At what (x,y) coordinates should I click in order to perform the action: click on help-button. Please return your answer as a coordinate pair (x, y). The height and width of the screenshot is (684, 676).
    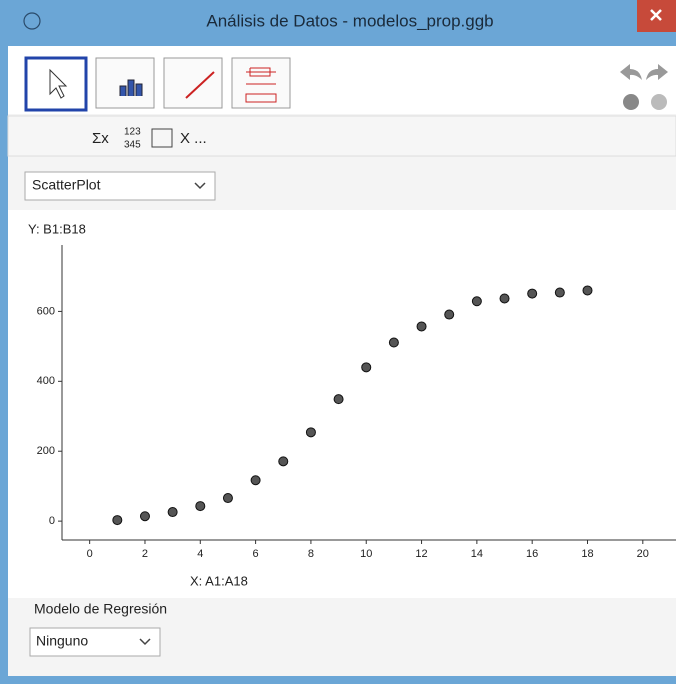
    Looking at the image, I should click on (631, 102).